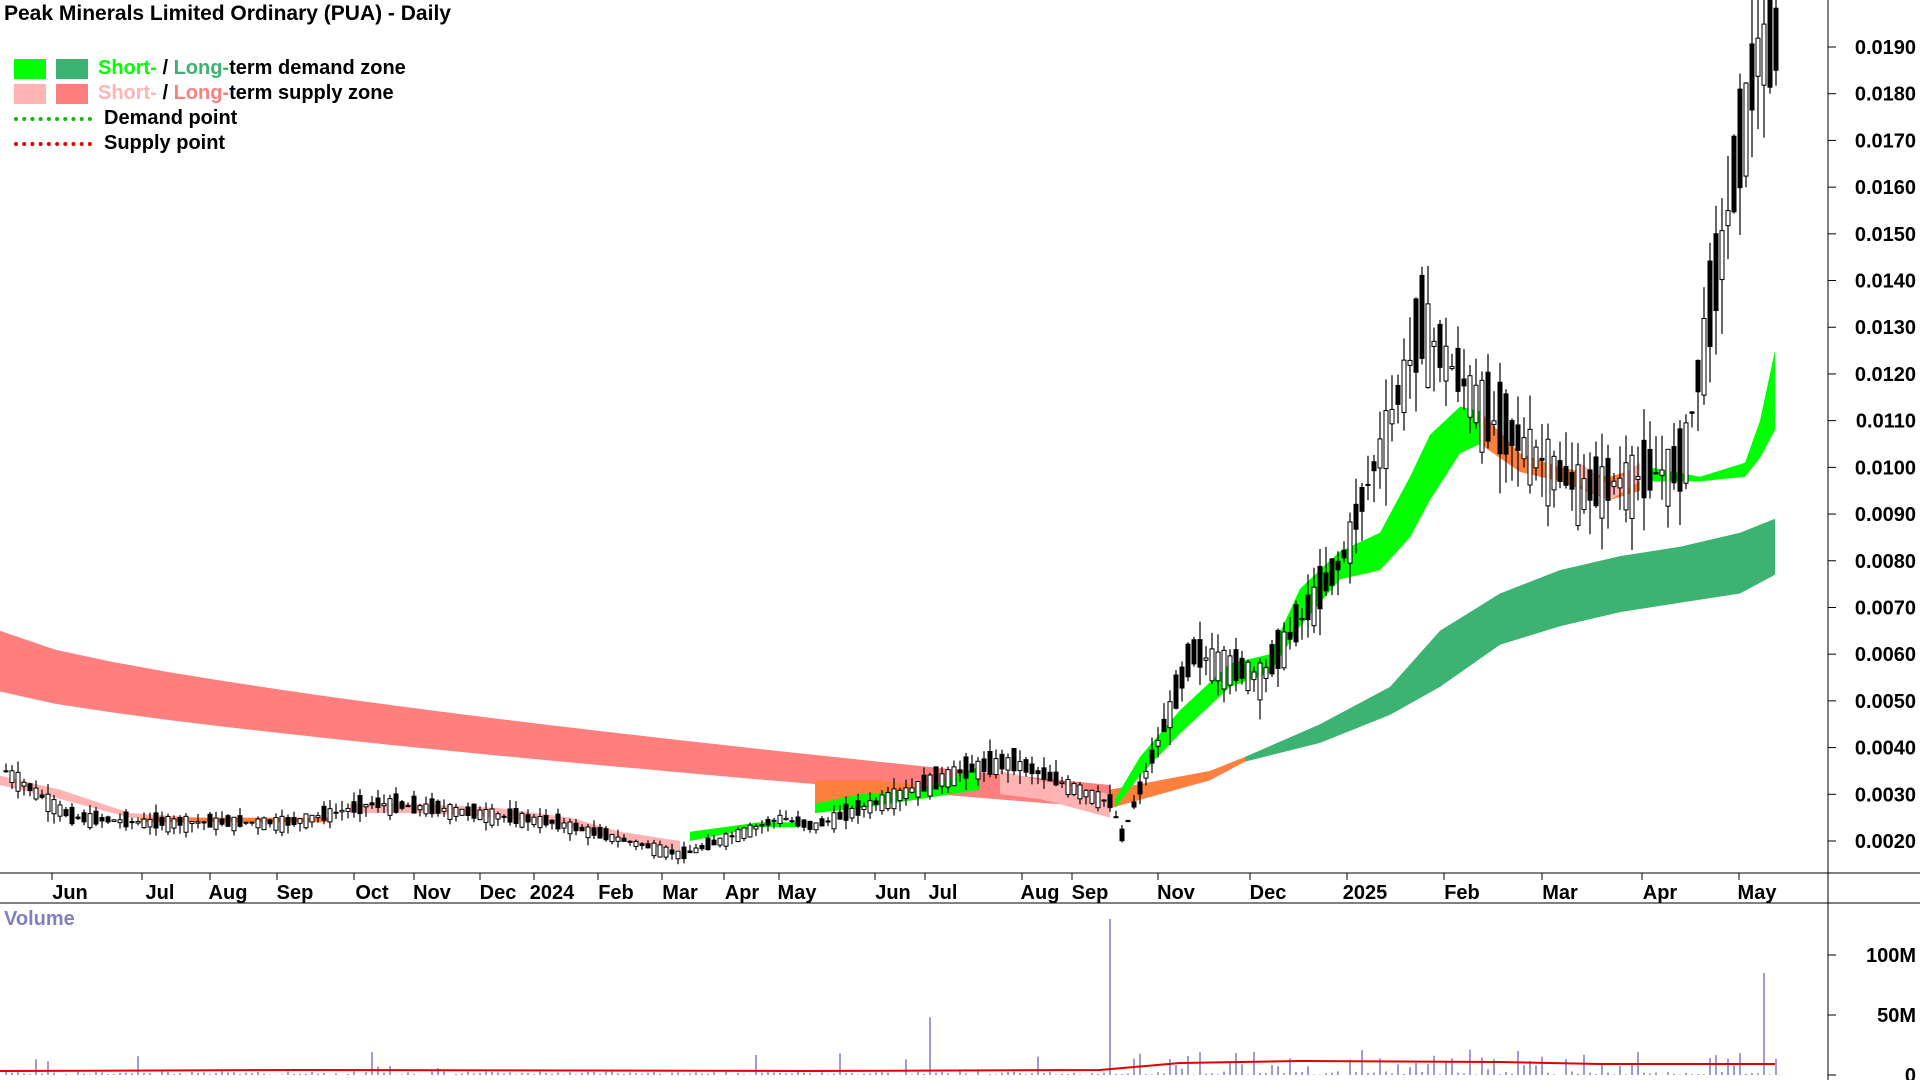  Describe the element at coordinates (210, 68) in the screenshot. I see `legend-demand-zone: Short- / Long-term demand zone` at that location.